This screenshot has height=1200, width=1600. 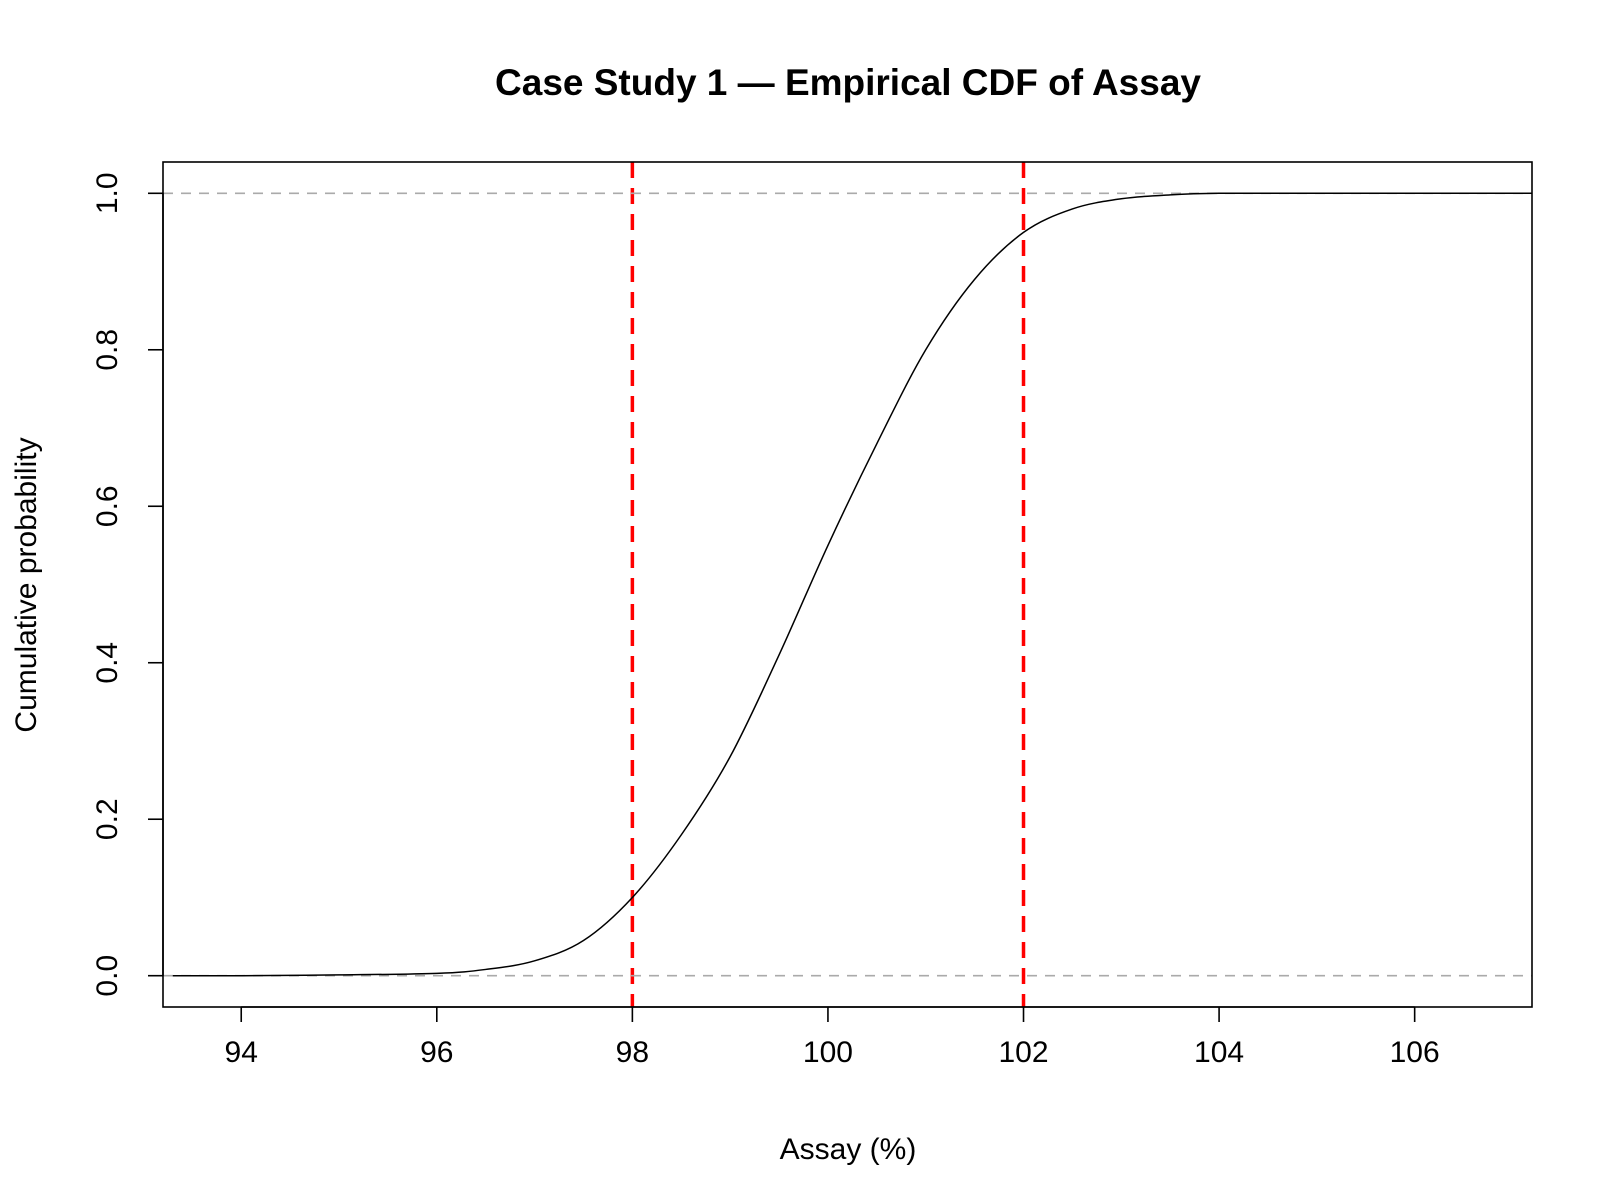 I want to click on y-tick-label-3: 0.6, so click(x=107, y=506).